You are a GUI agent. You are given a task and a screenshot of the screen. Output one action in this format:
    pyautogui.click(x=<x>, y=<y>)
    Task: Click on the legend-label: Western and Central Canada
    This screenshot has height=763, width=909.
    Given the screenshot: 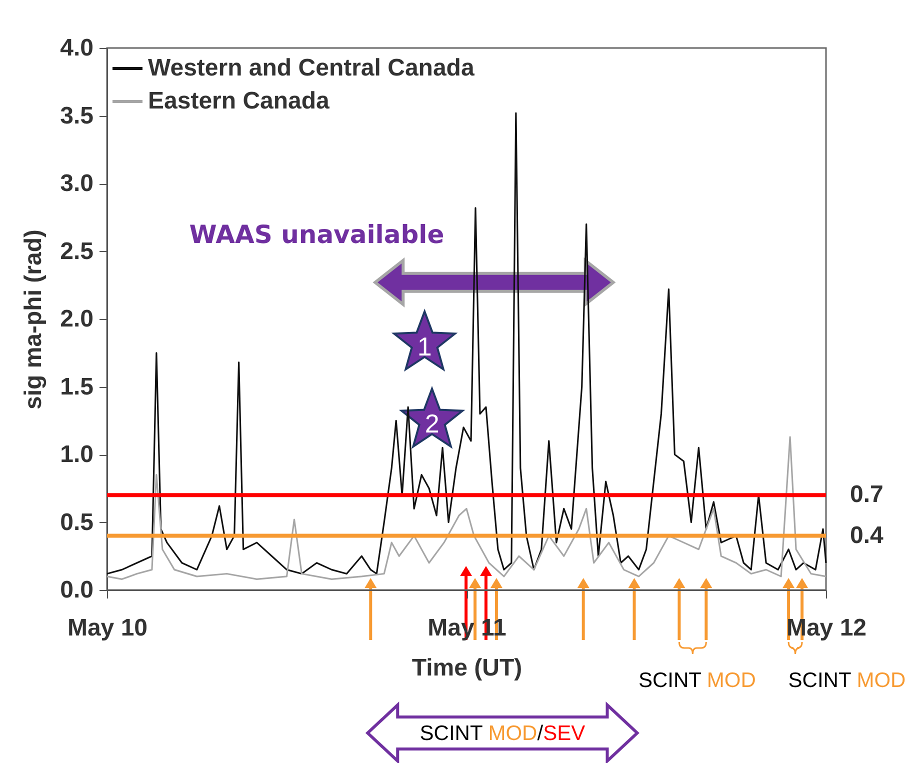 What is the action you would take?
    pyautogui.click(x=311, y=68)
    